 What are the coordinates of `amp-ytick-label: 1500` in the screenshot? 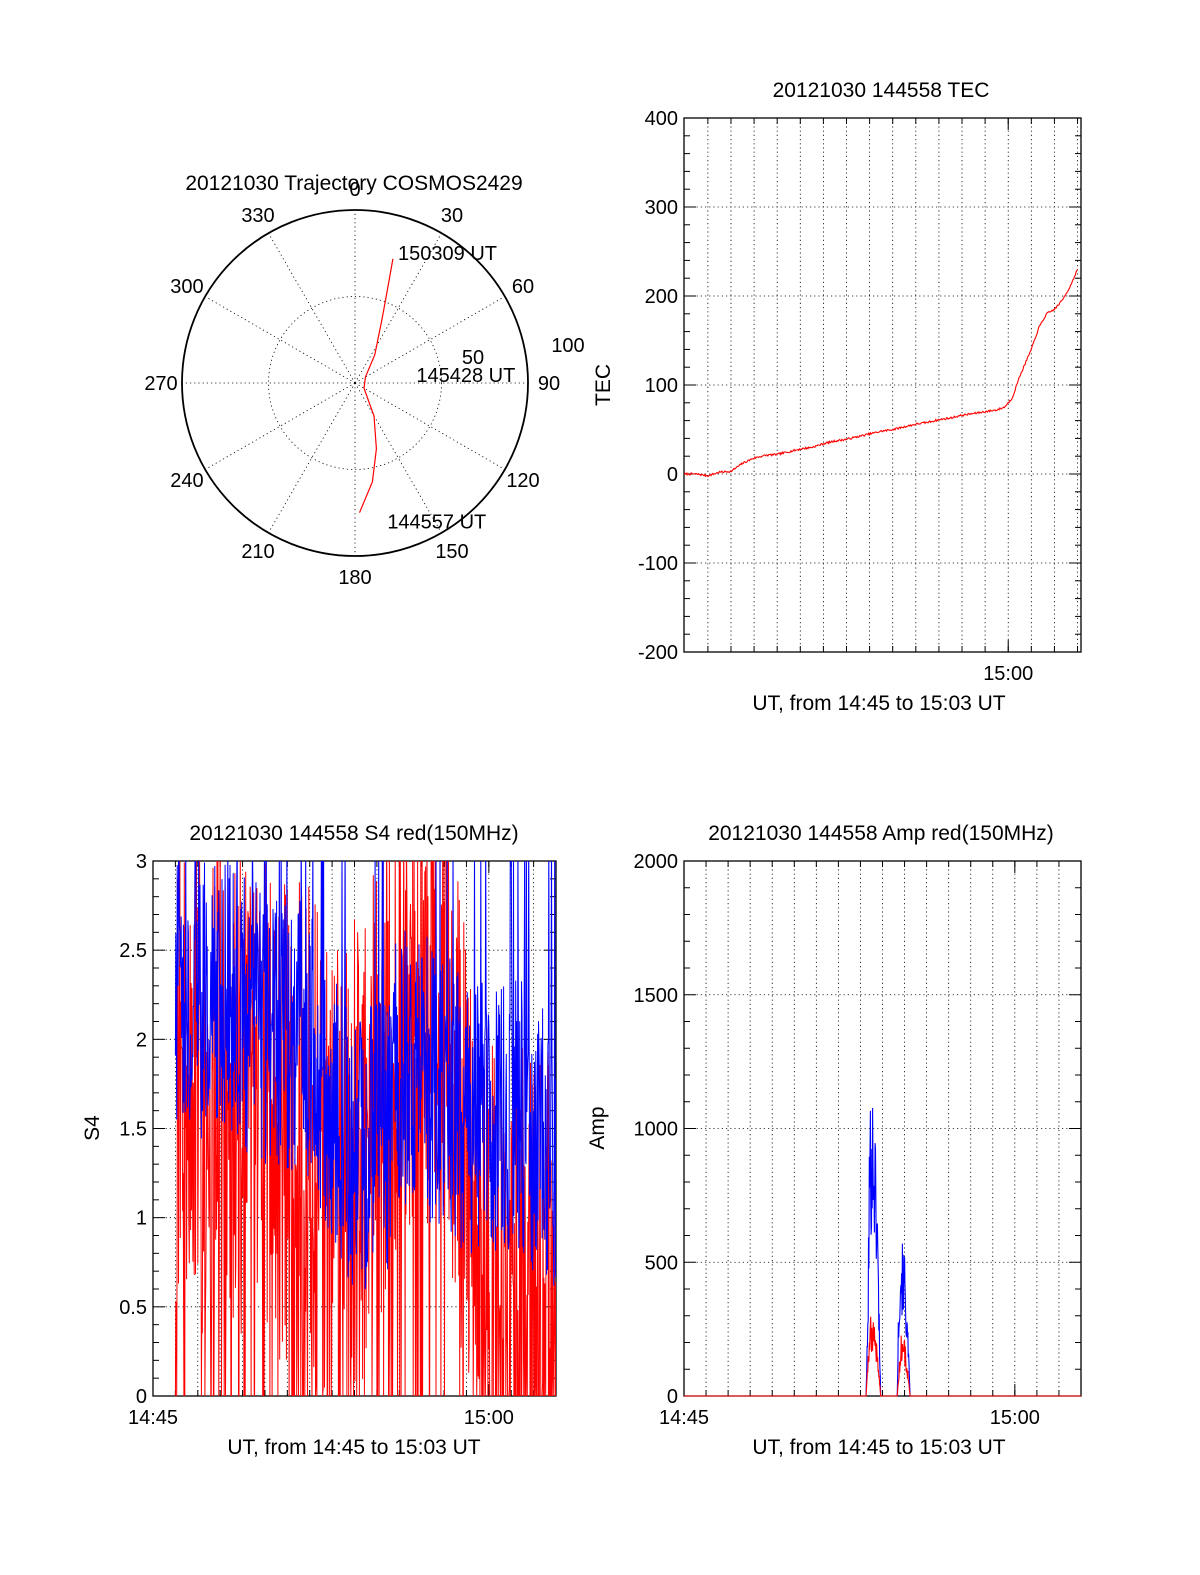 It's located at (656, 996).